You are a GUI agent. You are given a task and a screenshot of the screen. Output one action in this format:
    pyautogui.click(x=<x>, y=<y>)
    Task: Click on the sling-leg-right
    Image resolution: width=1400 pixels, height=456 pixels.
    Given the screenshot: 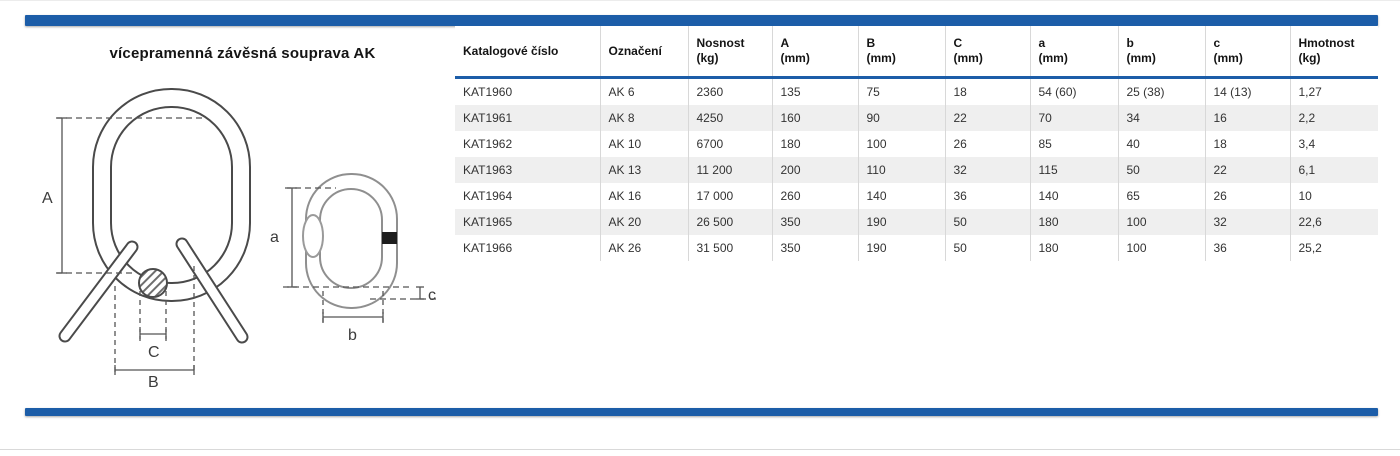 What is the action you would take?
    pyautogui.click(x=212, y=290)
    